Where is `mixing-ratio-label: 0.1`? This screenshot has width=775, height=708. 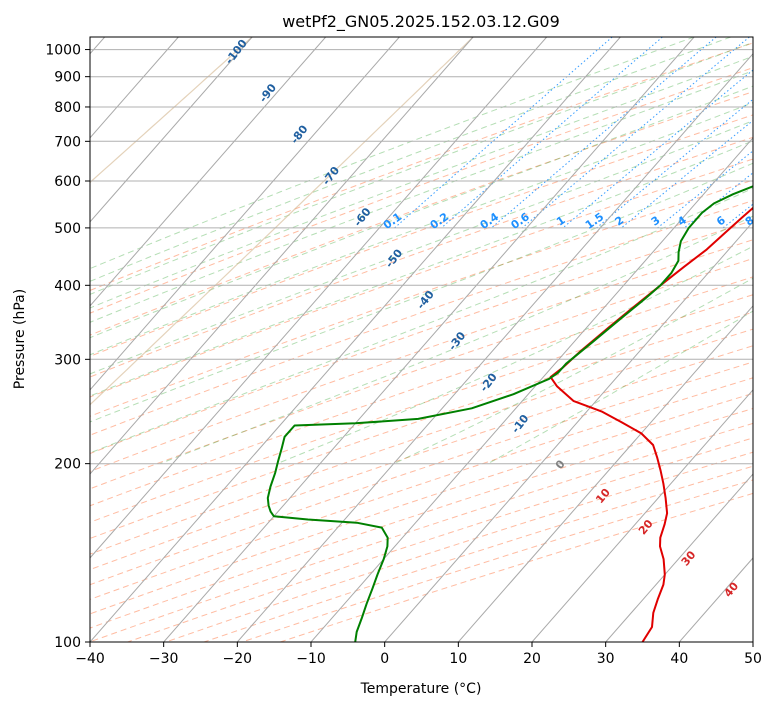
mixing-ratio-label: 0.1 is located at coordinates (392, 221).